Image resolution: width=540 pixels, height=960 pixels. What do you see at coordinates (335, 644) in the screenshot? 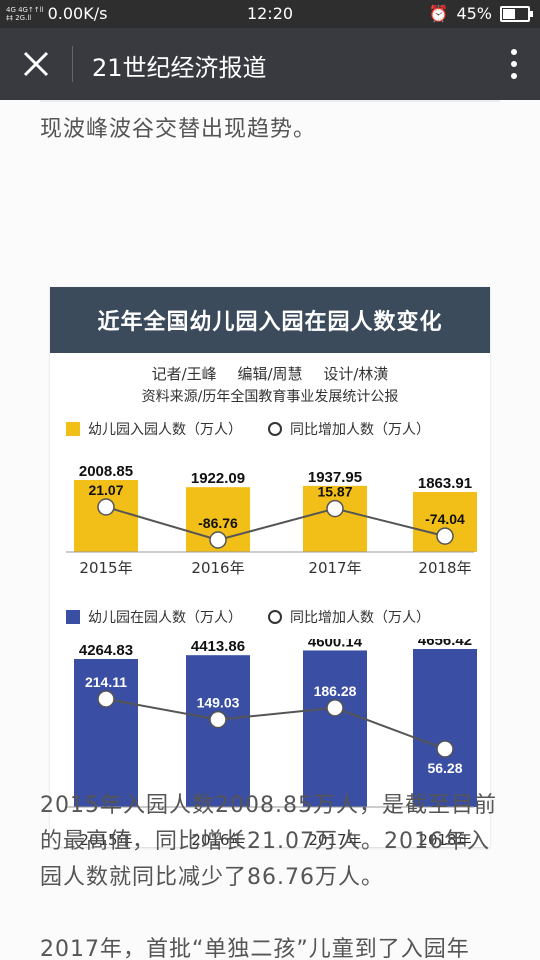
I see `bar-value-label: 4600.14` at bounding box center [335, 644].